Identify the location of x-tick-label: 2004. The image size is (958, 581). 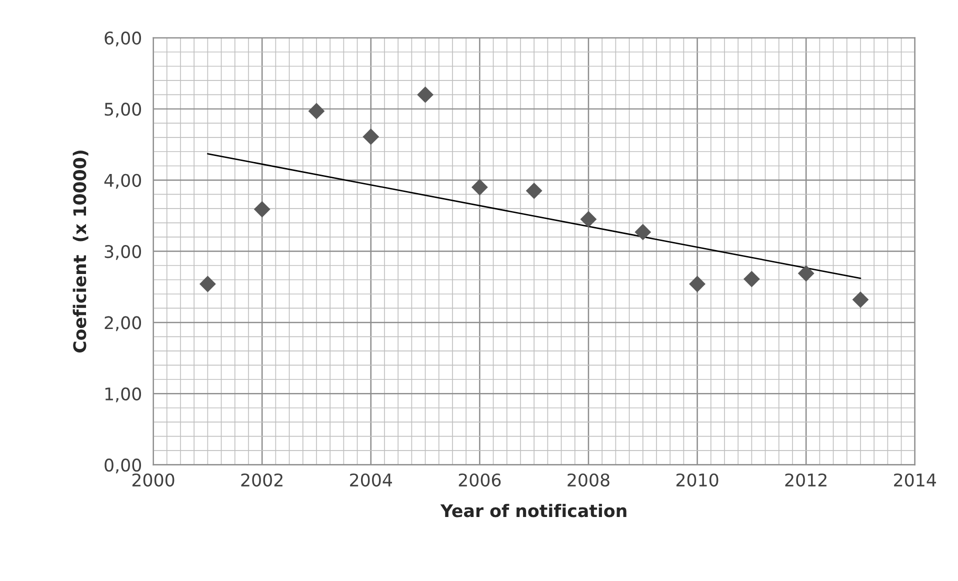
(371, 480).